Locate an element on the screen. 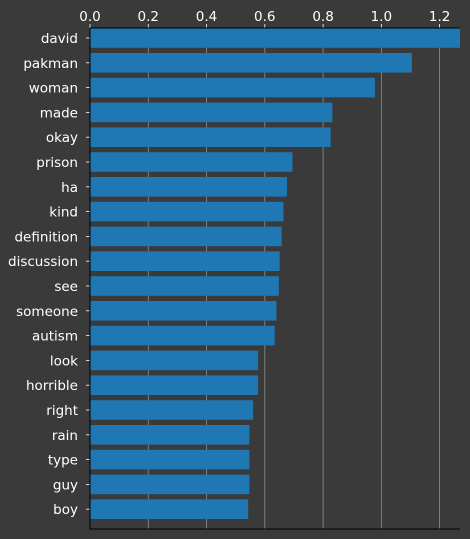 Image resolution: width=470 pixels, height=539 pixels. bar-kind is located at coordinates (187, 211).